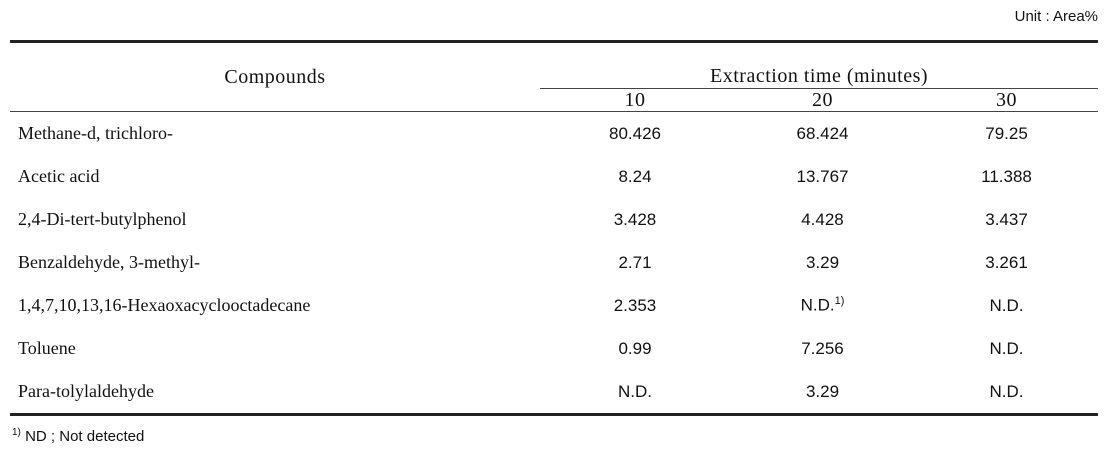 This screenshot has width=1112, height=459. I want to click on compound-name: Benzaldehyde, 3-methyl-, so click(109, 262).